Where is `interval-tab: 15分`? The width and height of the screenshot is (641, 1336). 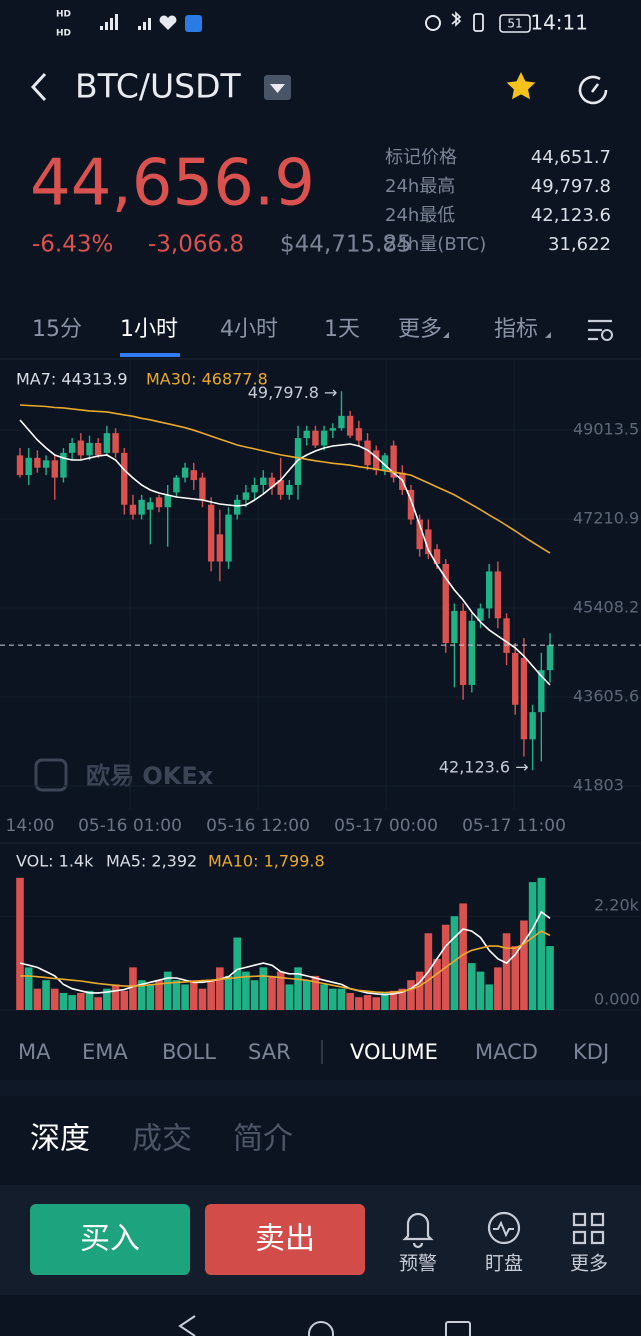 interval-tab: 15分 is located at coordinates (57, 329).